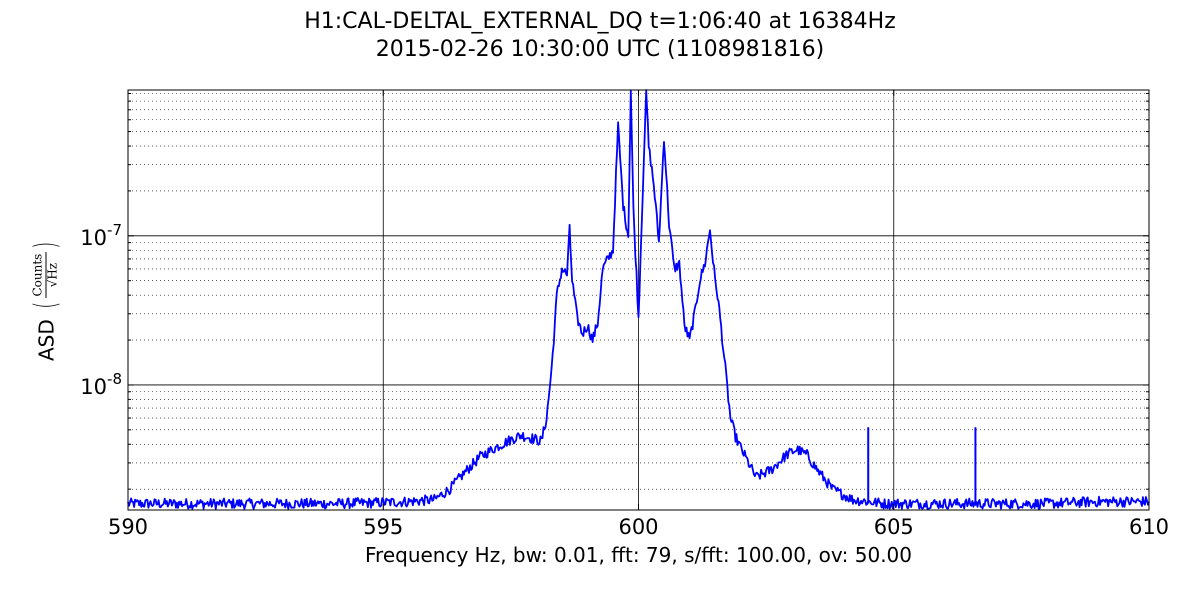 This screenshot has width=1200, height=600. Describe the element at coordinates (46, 245) in the screenshot. I see `y-axis-unit-close-paren: )` at that location.